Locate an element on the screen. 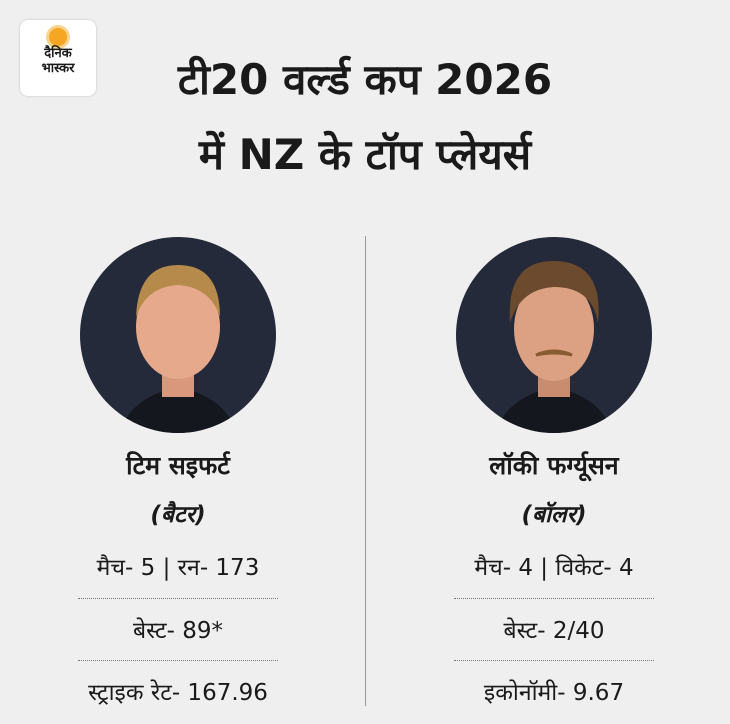 This screenshot has height=724, width=730. divider is located at coordinates (365, 471).